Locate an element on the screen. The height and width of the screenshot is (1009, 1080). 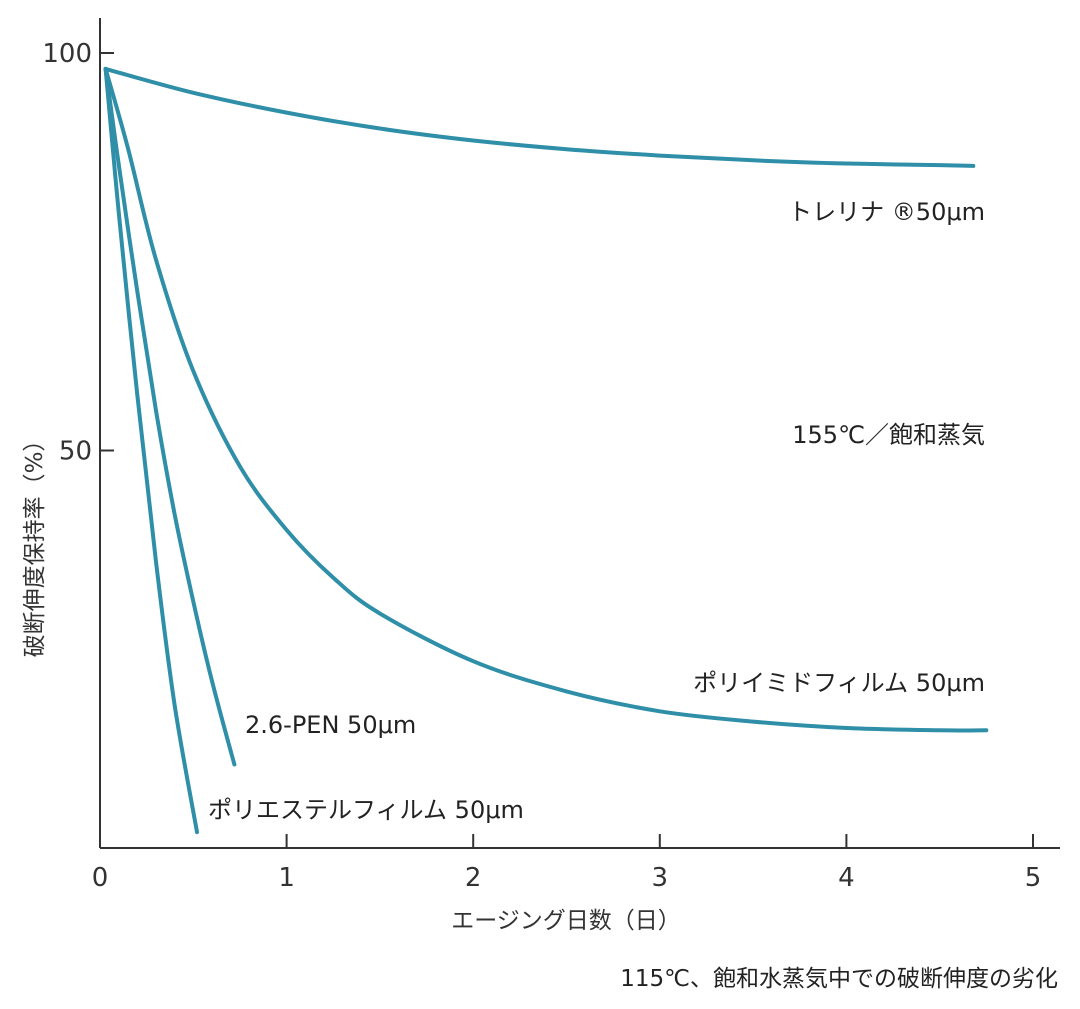
y-tick-label: 50 is located at coordinates (75, 452).